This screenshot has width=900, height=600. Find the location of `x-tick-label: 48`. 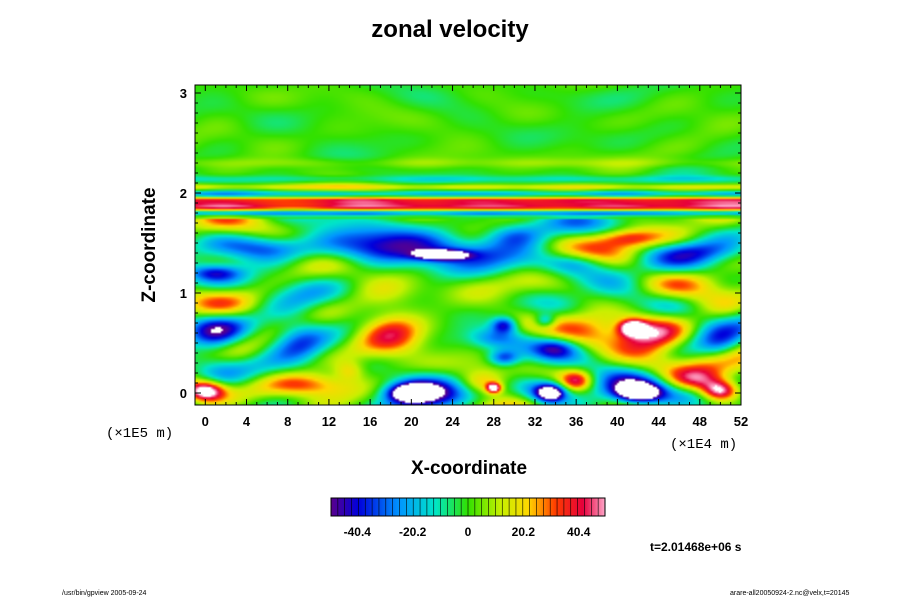

x-tick-label: 48 is located at coordinates (700, 421).